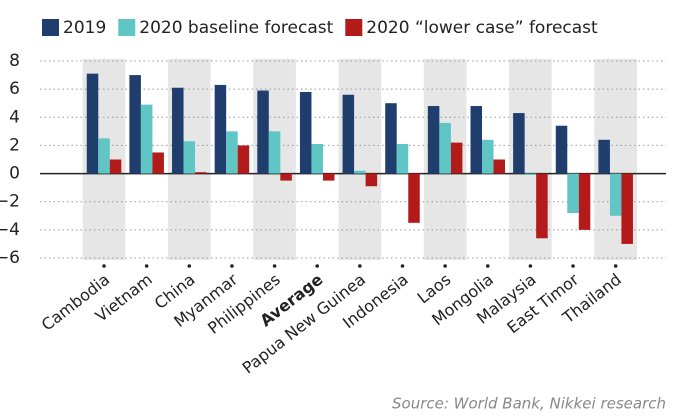 Image resolution: width=674 pixels, height=416 pixels. I want to click on y-tick-label: −2, so click(10, 202).